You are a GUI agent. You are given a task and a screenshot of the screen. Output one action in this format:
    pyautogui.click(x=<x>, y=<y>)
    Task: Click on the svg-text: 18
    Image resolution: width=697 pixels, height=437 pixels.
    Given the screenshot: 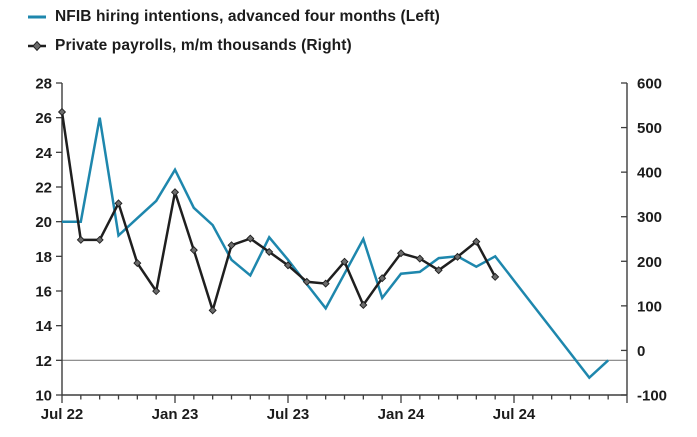 What is the action you would take?
    pyautogui.click(x=43, y=257)
    